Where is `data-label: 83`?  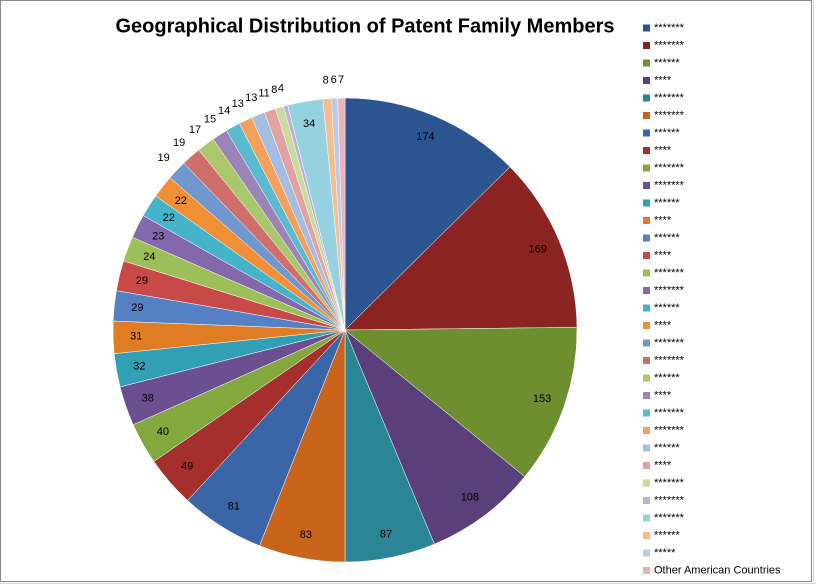 data-label: 83 is located at coordinates (306, 535).